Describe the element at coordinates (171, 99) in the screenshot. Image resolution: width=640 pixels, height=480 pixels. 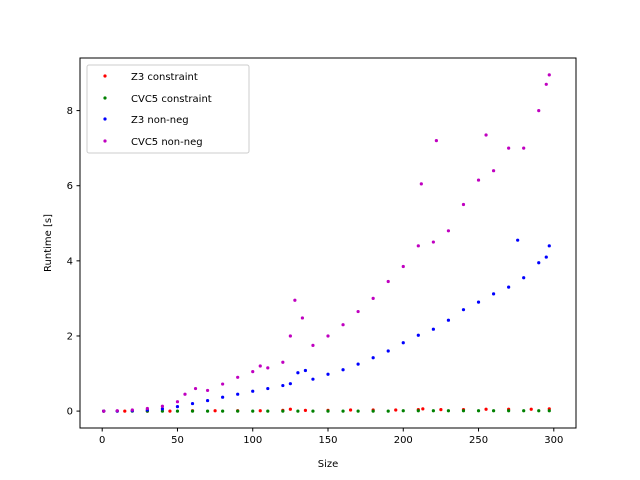
I see `legend-label-cvc5-constraint: CVC5 constraint` at that location.